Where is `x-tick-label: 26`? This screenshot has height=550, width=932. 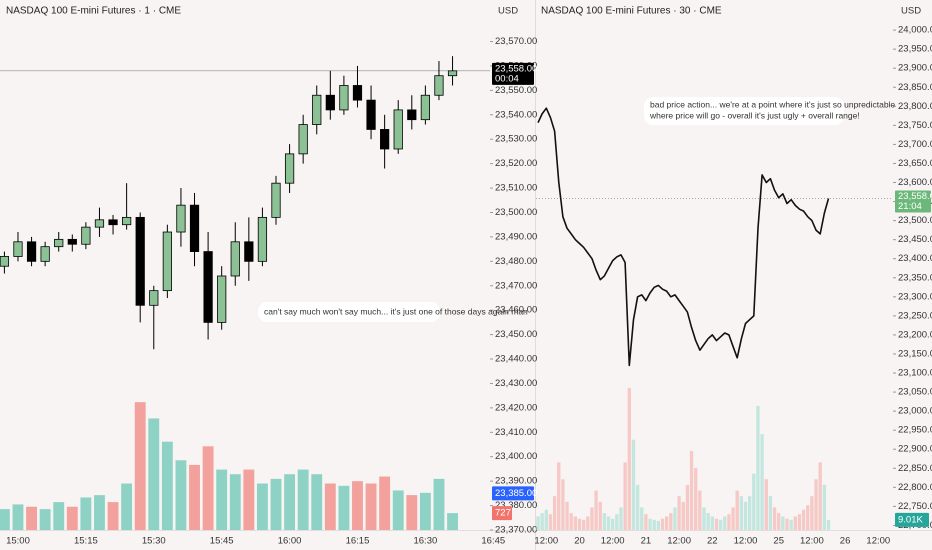 x-tick-label: 26 is located at coordinates (845, 541).